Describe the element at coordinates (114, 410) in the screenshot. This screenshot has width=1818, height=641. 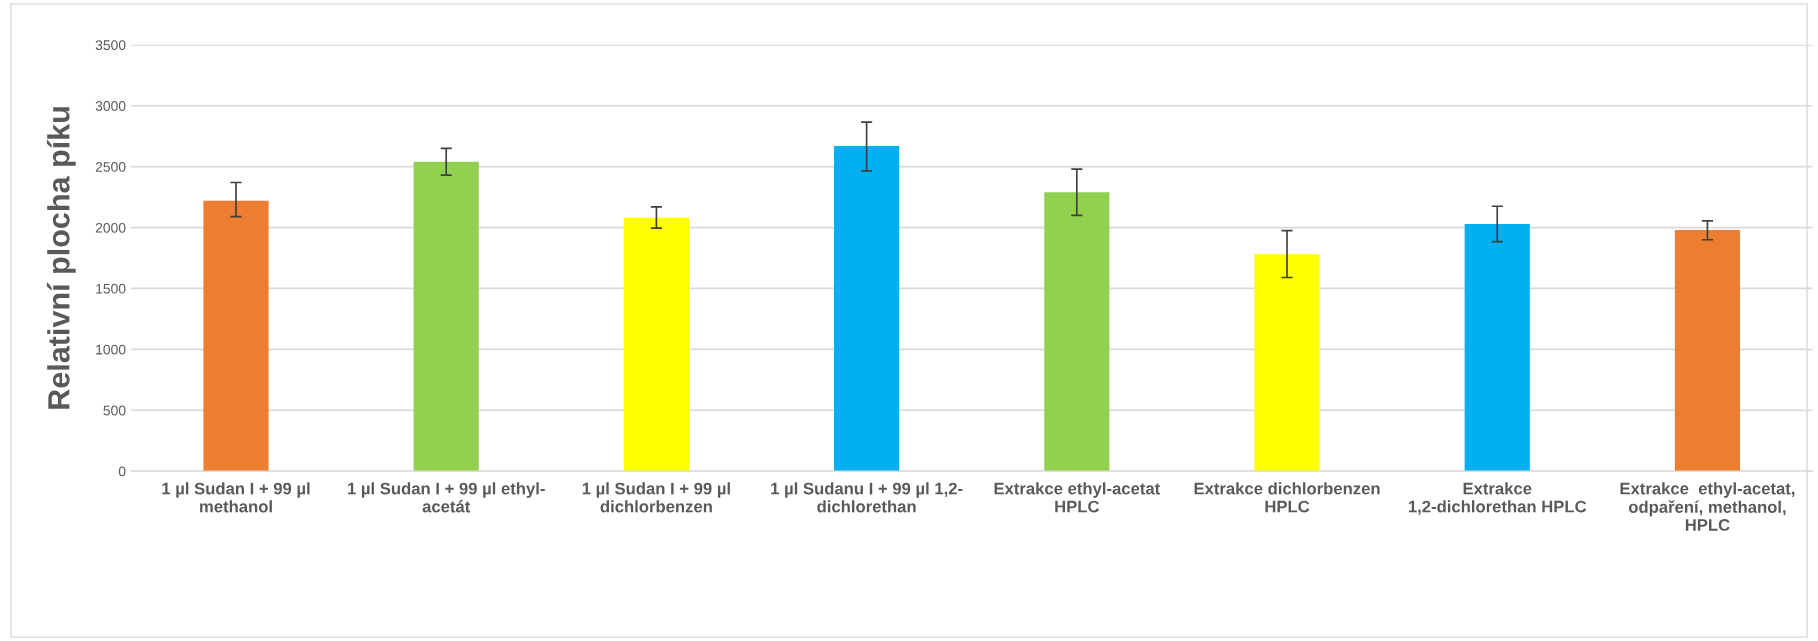
I see `y-tick-label: 500` at that location.